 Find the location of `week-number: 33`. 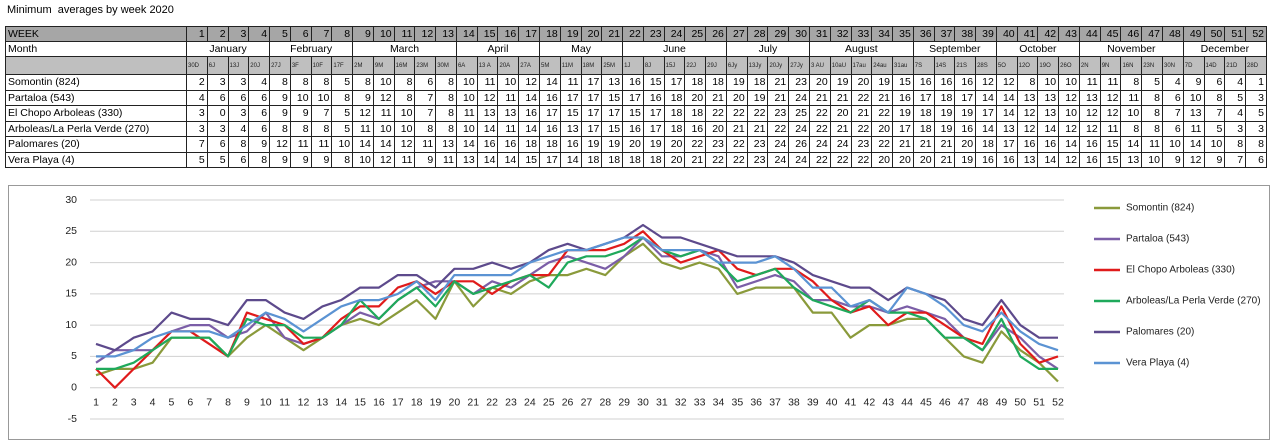

week-number: 33 is located at coordinates (861, 34).